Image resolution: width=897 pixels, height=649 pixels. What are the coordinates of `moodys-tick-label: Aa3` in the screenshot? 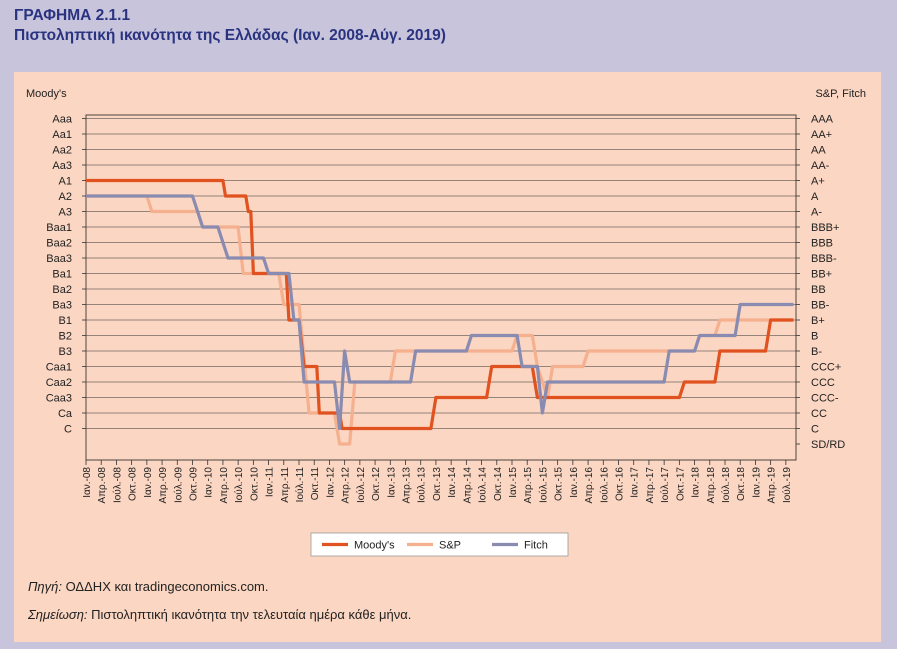 It's located at (62, 166).